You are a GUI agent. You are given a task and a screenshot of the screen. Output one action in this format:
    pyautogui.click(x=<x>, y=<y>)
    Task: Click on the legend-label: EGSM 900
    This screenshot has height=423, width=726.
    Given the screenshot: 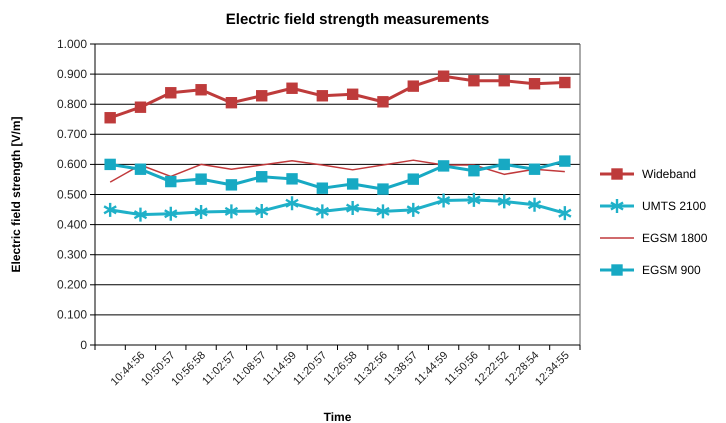 What is the action you would take?
    pyautogui.click(x=672, y=270)
    